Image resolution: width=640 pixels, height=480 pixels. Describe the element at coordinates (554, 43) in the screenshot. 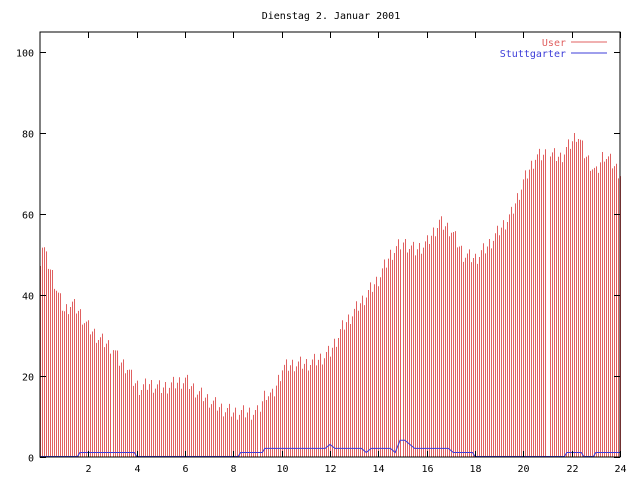

I see `legend-label-user: User` at that location.